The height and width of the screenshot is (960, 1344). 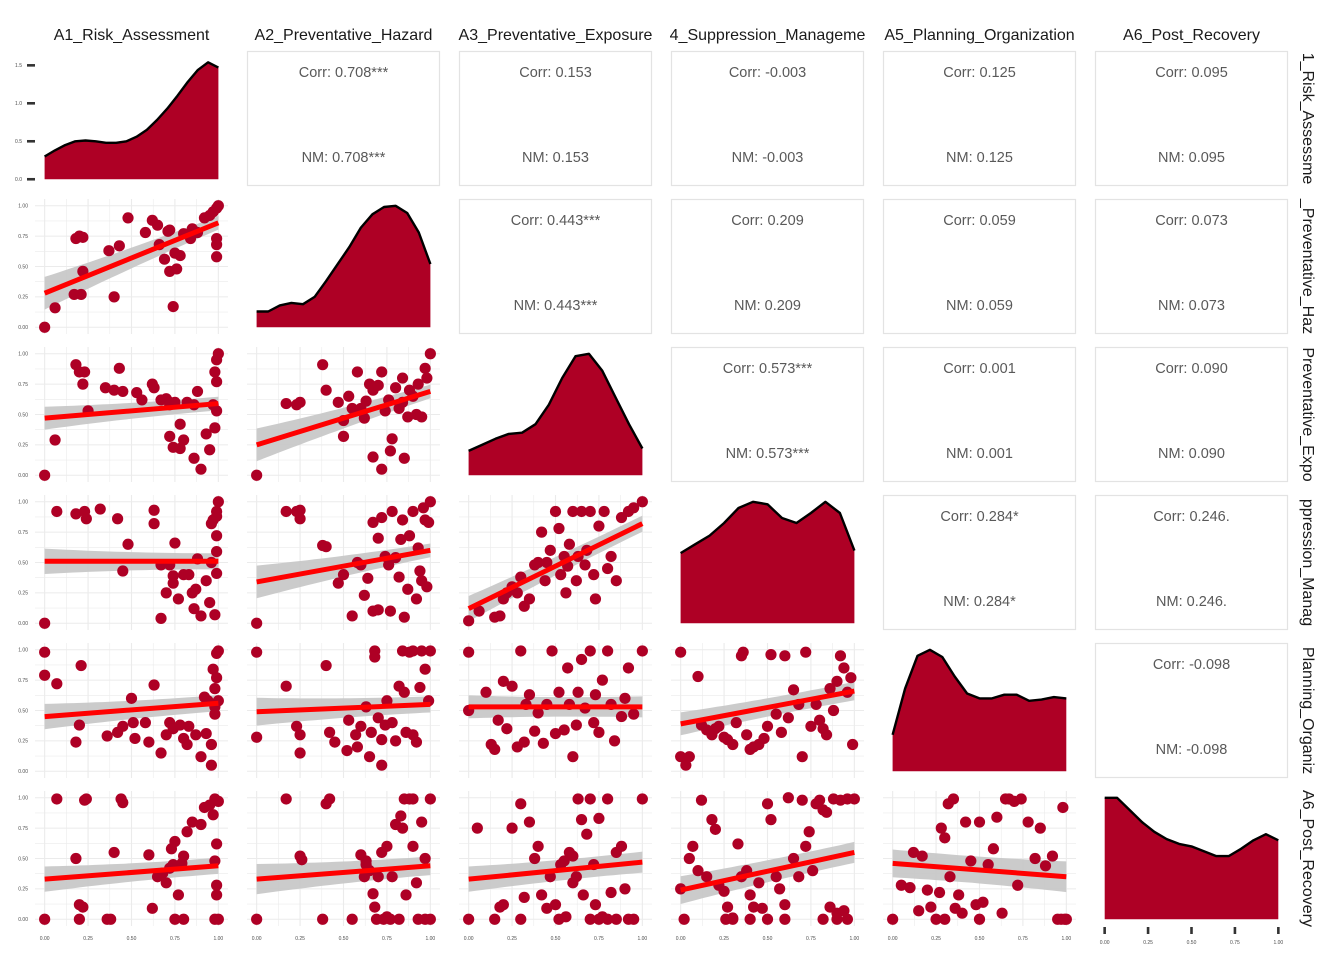 What do you see at coordinates (768, 35) in the screenshot?
I see `column-strip-label: 4_Suppression_Manageme` at bounding box center [768, 35].